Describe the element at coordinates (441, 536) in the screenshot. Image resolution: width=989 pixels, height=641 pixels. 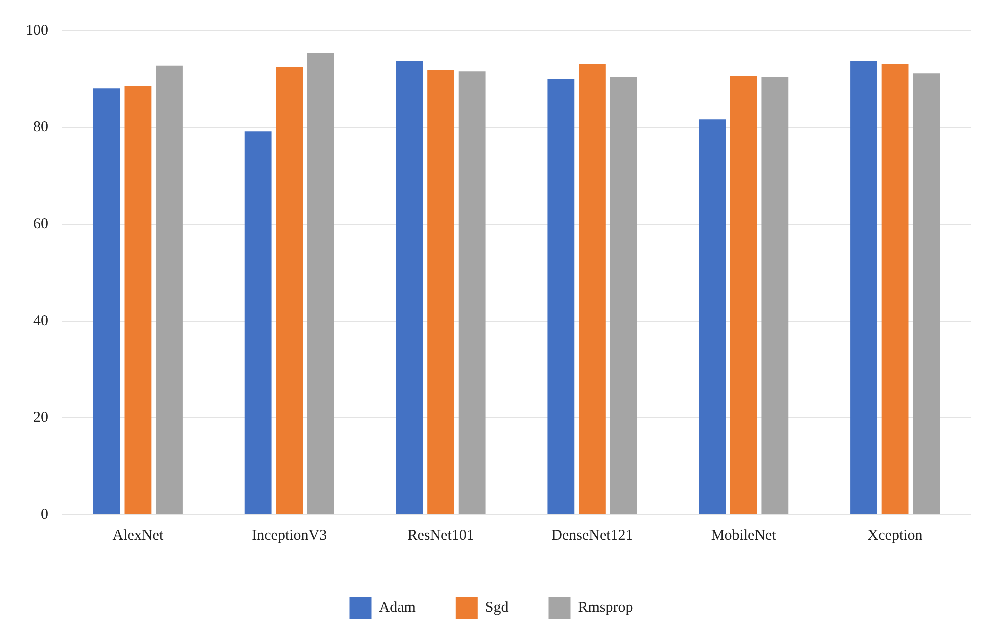
I see `x-tick-label: ResNet101` at that location.